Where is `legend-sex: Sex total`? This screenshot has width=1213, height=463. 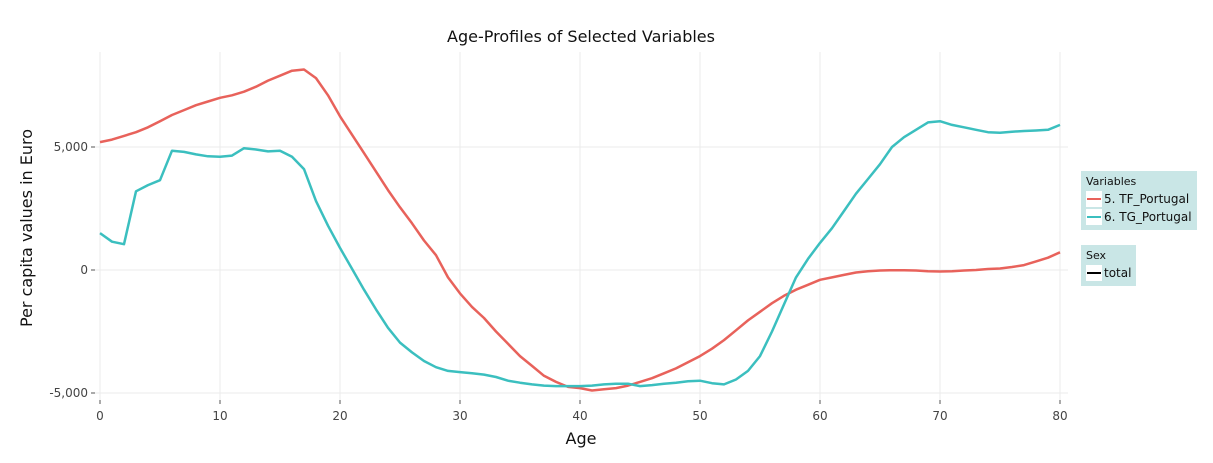
legend-sex: Sex total is located at coordinates (1109, 265).